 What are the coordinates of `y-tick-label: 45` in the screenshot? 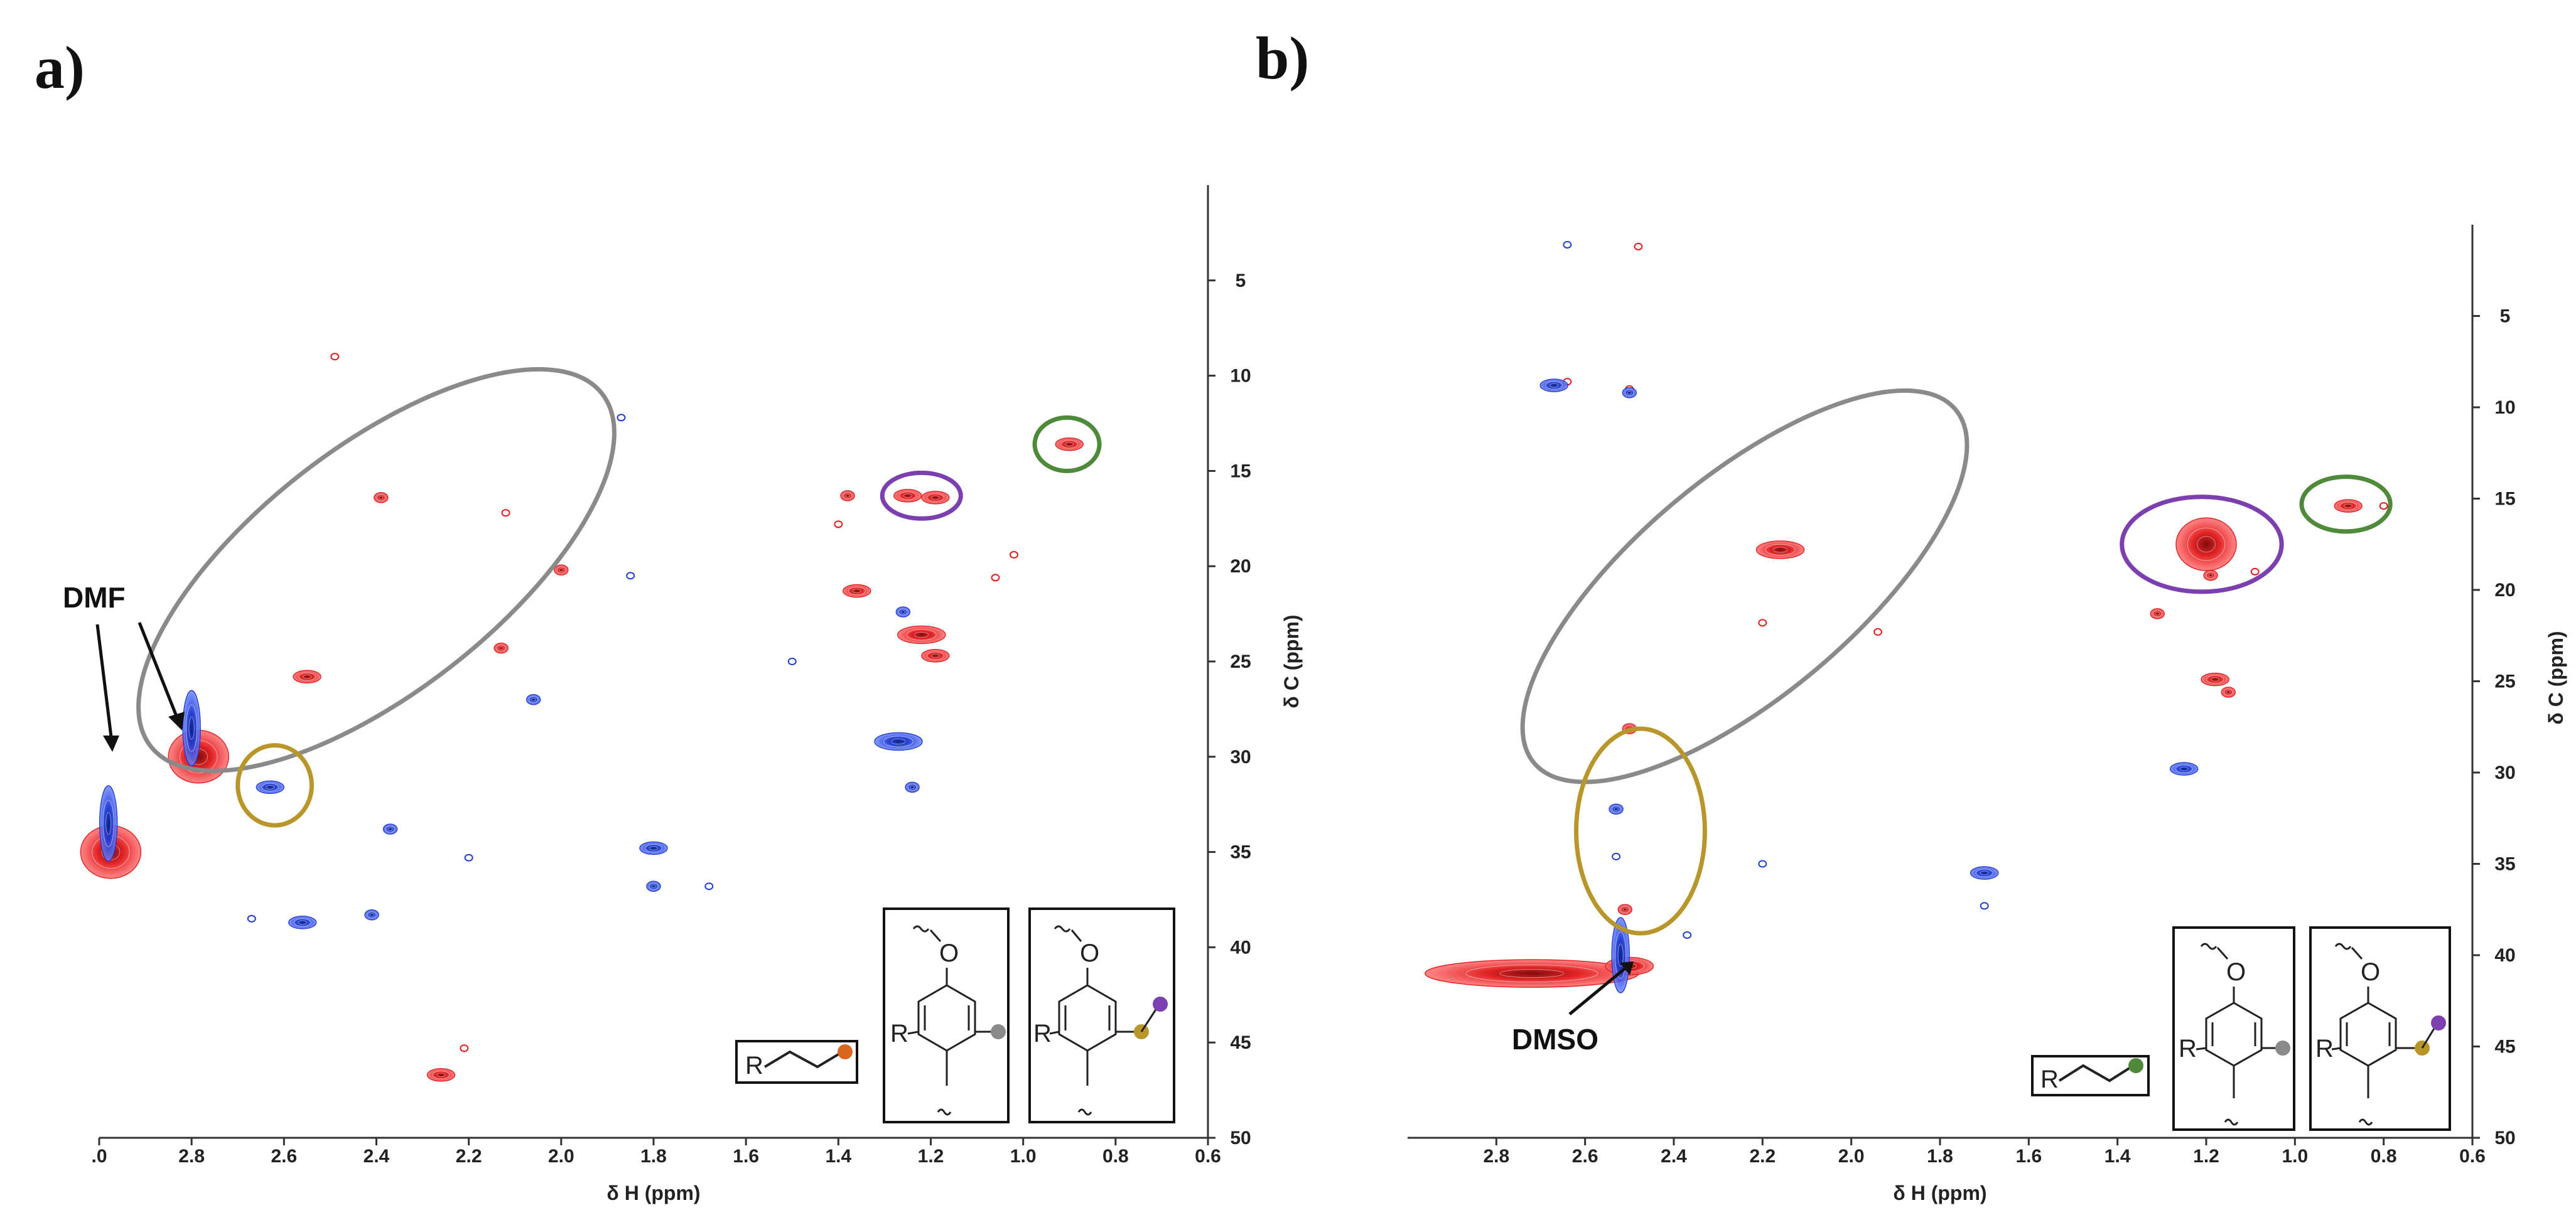 It's located at (2504, 1047).